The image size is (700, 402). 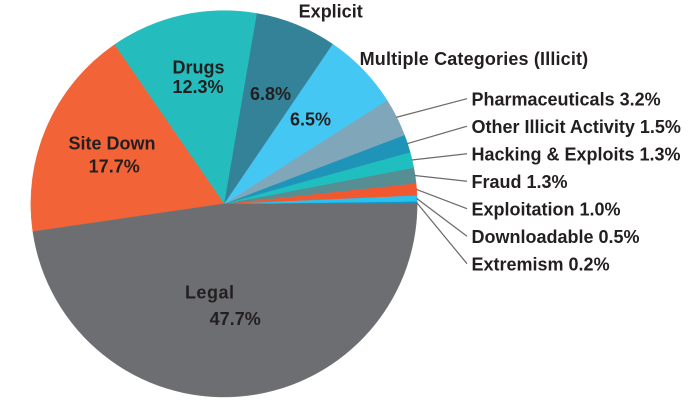 What do you see at coordinates (235, 319) in the screenshot?
I see `svg-text: 47.7%` at bounding box center [235, 319].